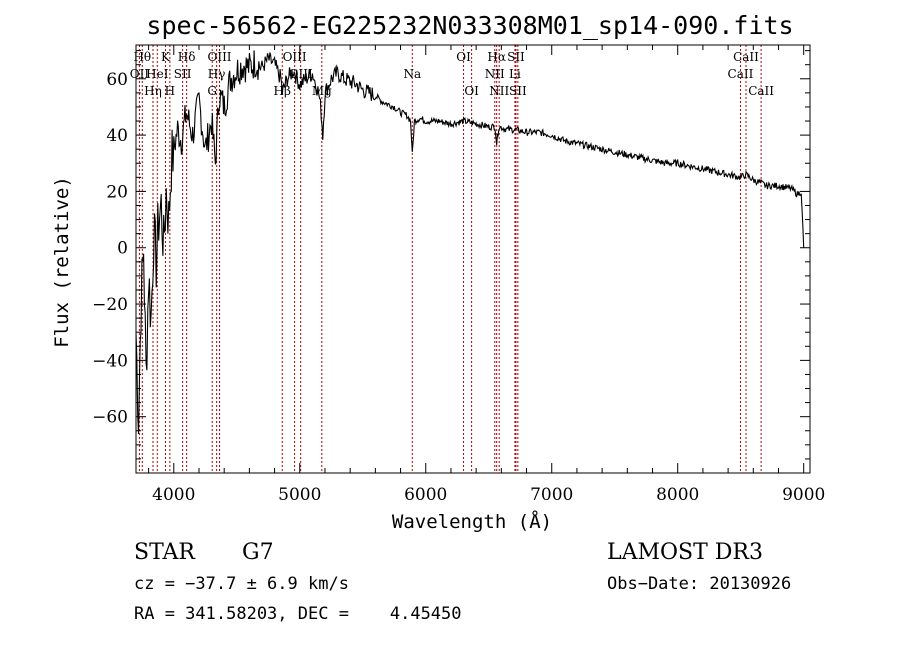 This screenshot has height=649, width=900. What do you see at coordinates (258, 552) in the screenshot?
I see `object-subclass: G7` at bounding box center [258, 552].